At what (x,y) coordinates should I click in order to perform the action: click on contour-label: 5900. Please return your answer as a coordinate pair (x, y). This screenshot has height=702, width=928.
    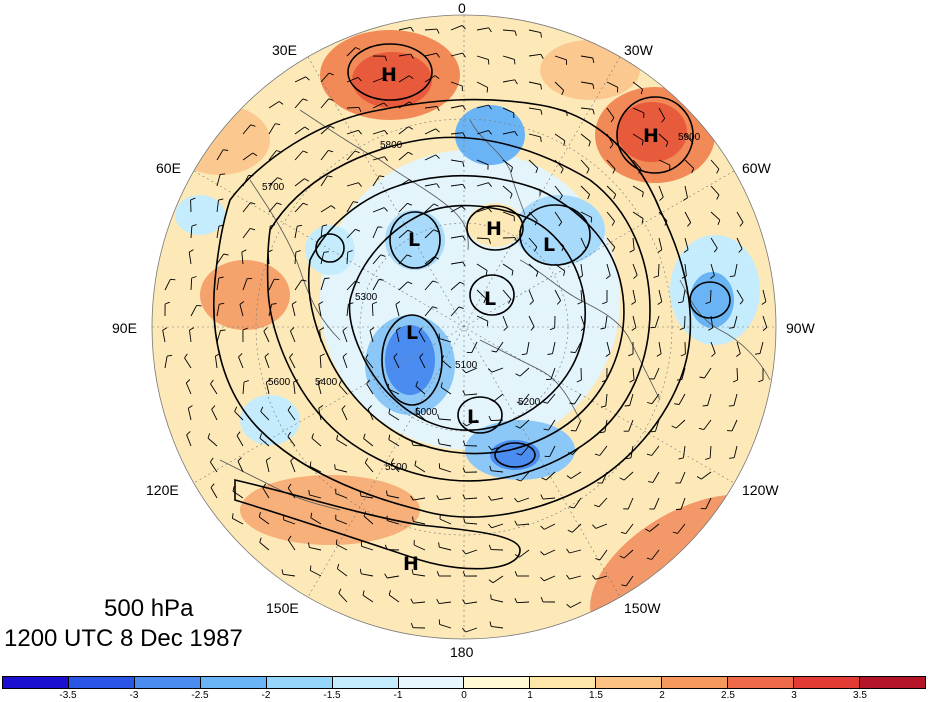
    Looking at the image, I should click on (689, 137).